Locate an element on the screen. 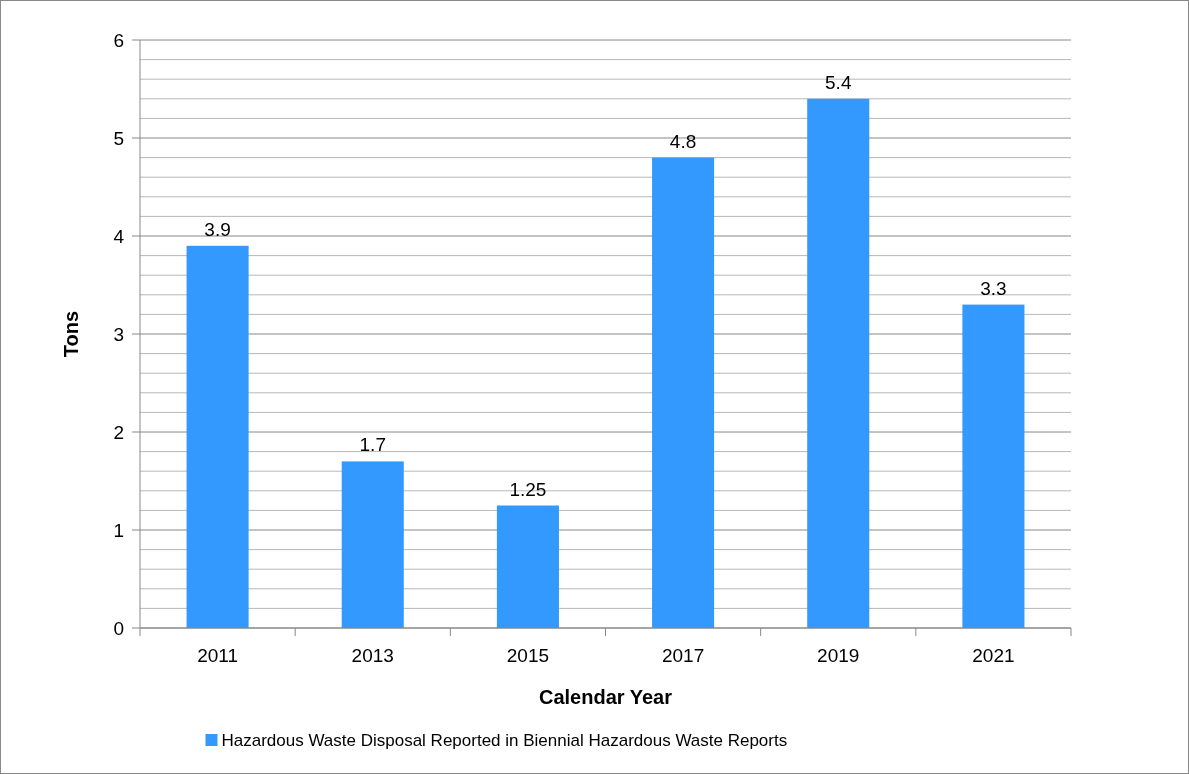  y-tick-label: 5 is located at coordinates (118, 138).